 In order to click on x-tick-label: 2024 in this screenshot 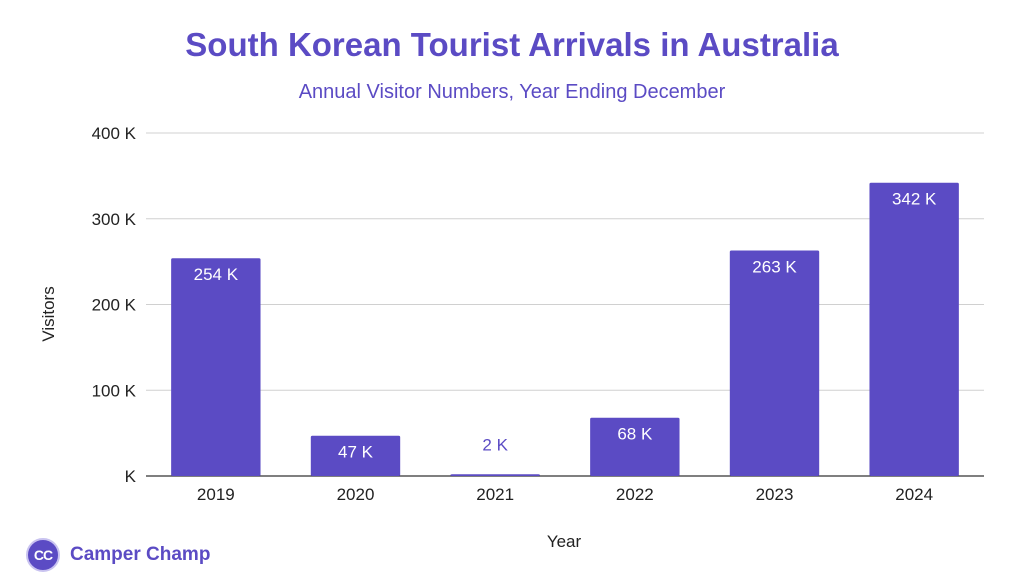, I will do `click(914, 494)`.